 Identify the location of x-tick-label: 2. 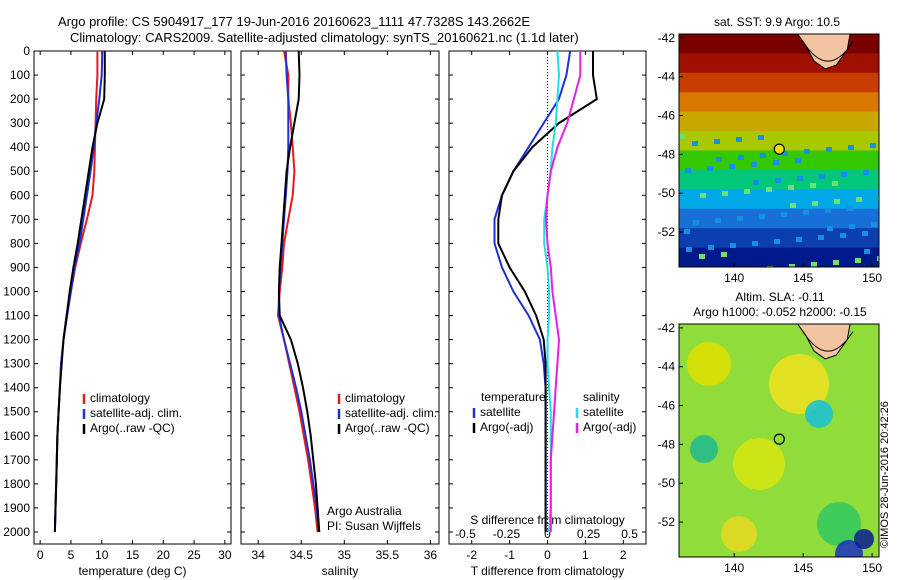
(623, 555).